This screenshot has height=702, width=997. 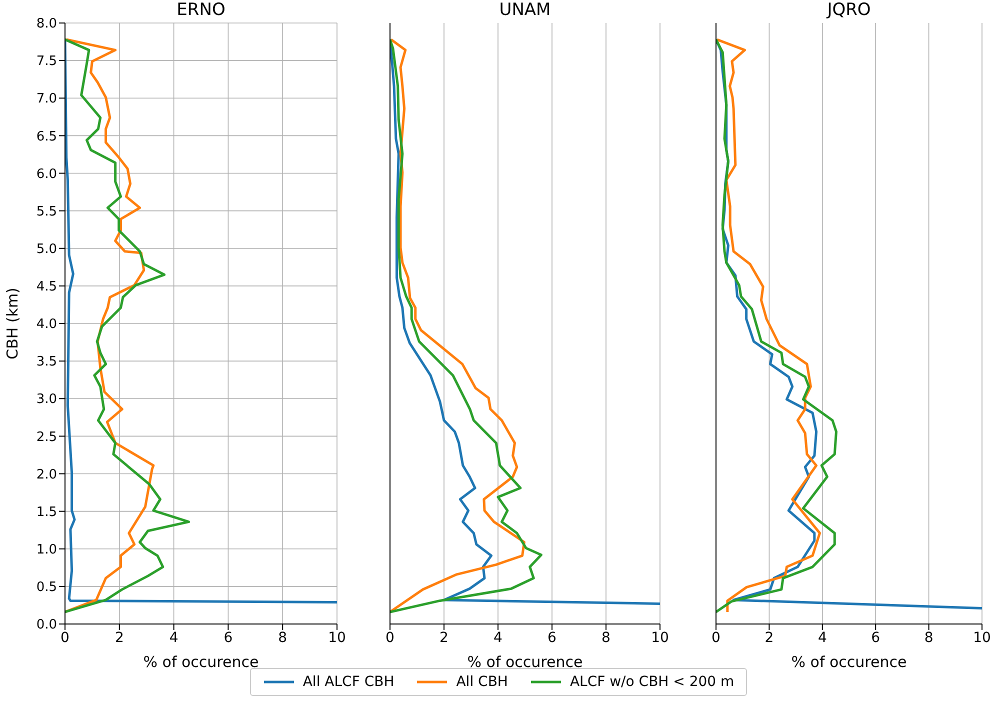 What do you see at coordinates (46, 625) in the screenshot?
I see `y-tick-label: 0.0` at bounding box center [46, 625].